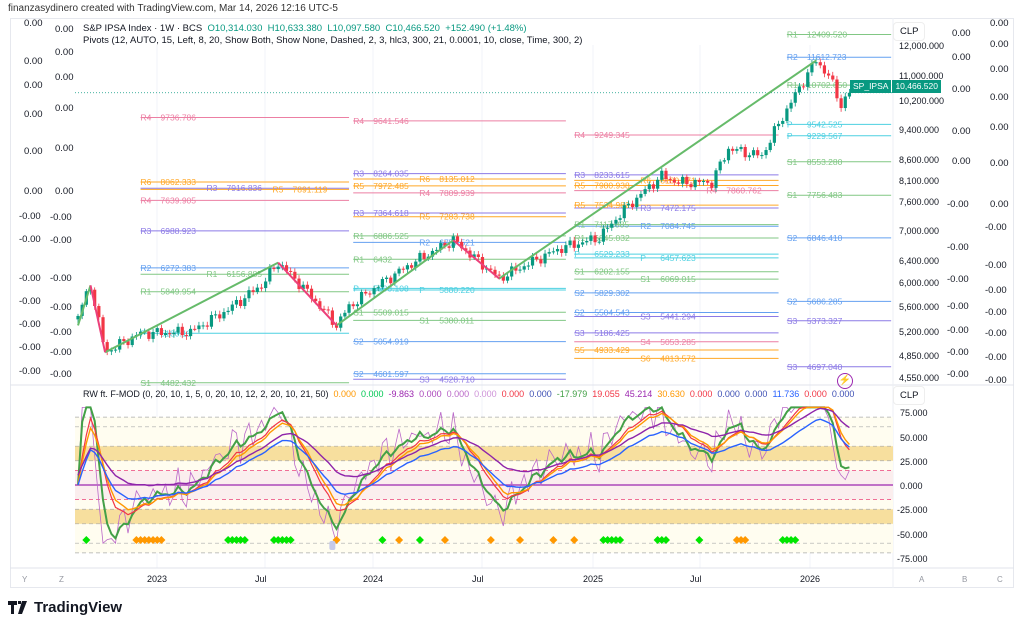 The height and width of the screenshot is (629, 1024). Describe the element at coordinates (593, 579) in the screenshot. I see `time-axis-label: 2025` at that location.